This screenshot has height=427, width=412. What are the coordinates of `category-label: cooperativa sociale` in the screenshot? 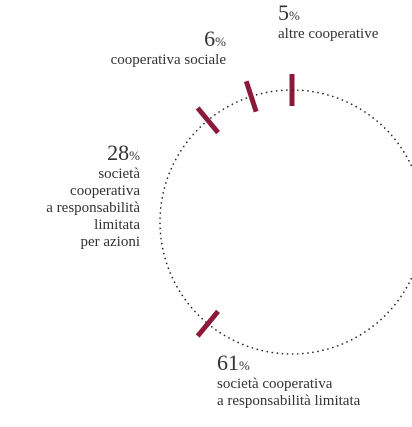 It's located at (169, 60).